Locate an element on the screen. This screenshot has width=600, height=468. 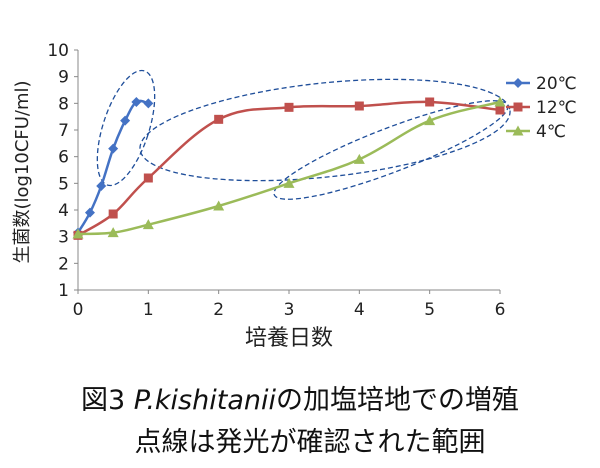
caption-line-2: 点線は発光が確認された範囲 is located at coordinates (310, 442).